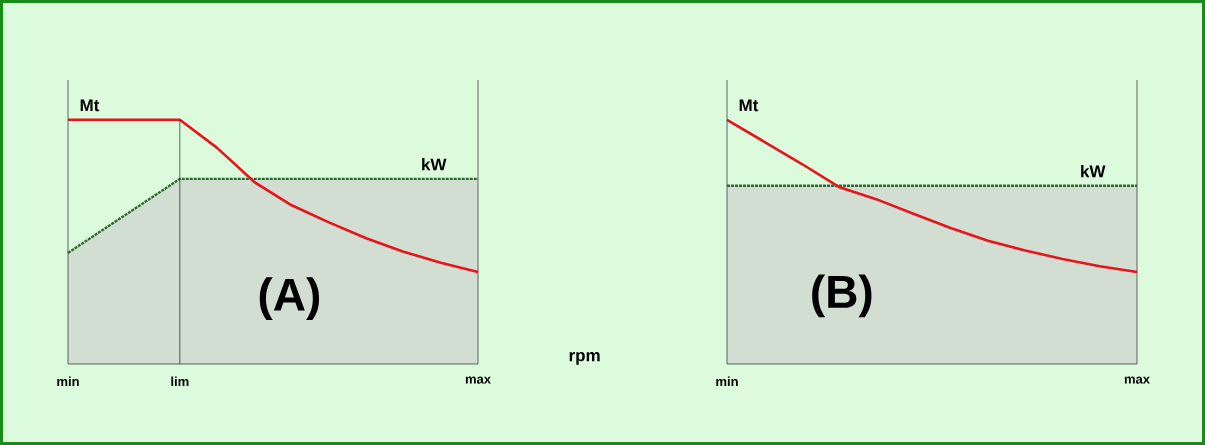  What do you see at coordinates (842, 296) in the screenshot?
I see `annotation: (B)` at bounding box center [842, 296].